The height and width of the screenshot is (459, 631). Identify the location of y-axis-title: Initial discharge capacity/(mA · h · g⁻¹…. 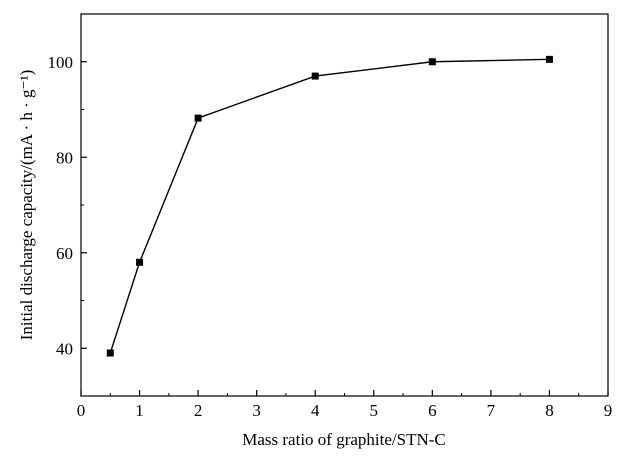
(26, 205).